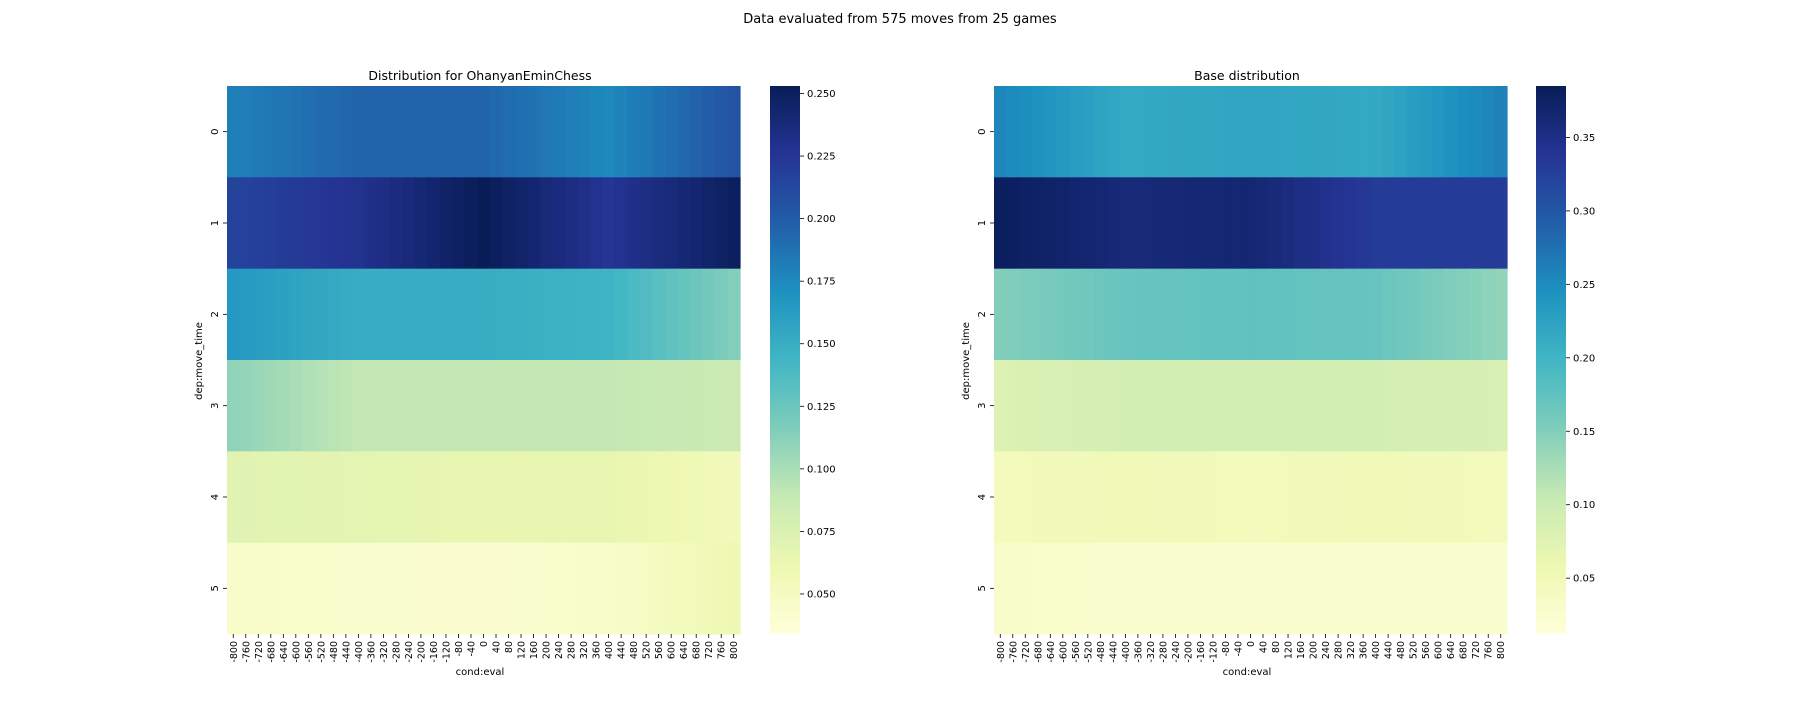 This screenshot has width=1800, height=720. I want to click on x-tick-label: 520, so click(1414, 650).